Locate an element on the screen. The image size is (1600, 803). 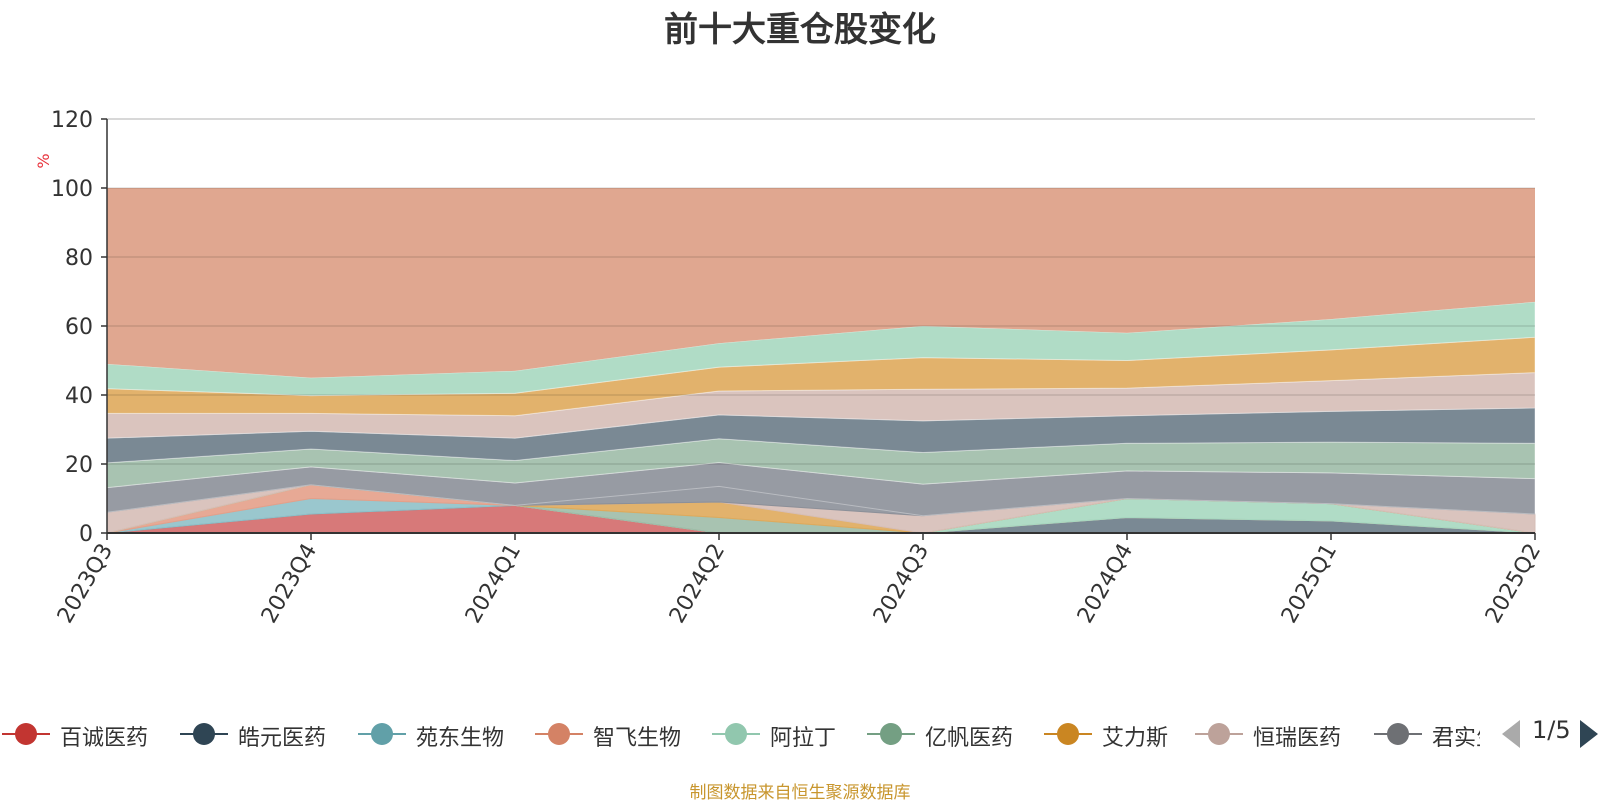
y-tick-label-100: 100 is located at coordinates (72, 189).